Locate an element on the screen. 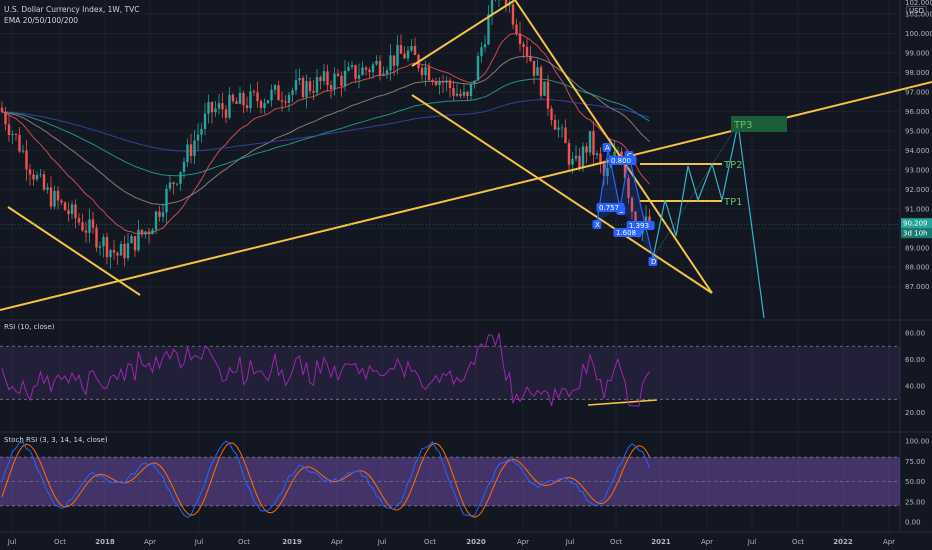 This screenshot has height=550, width=932. price-tick-label: 93.000 is located at coordinates (917, 170).